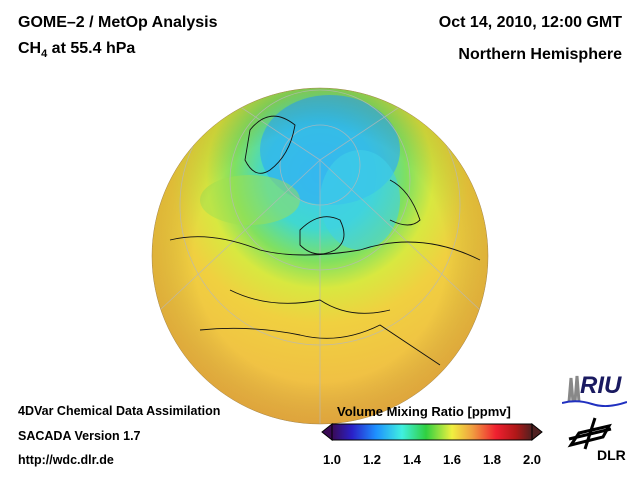  I want to click on colorbar-tick: 1.8, so click(492, 459).